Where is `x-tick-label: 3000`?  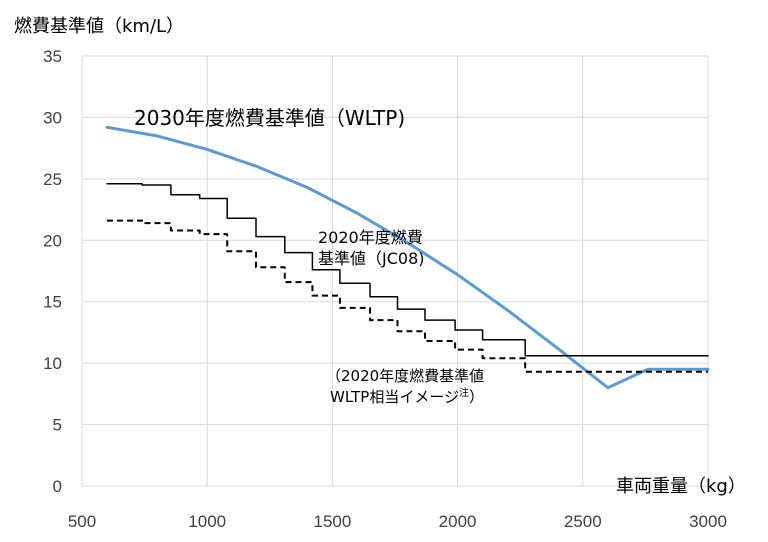 x-tick-label: 3000 is located at coordinates (708, 521).